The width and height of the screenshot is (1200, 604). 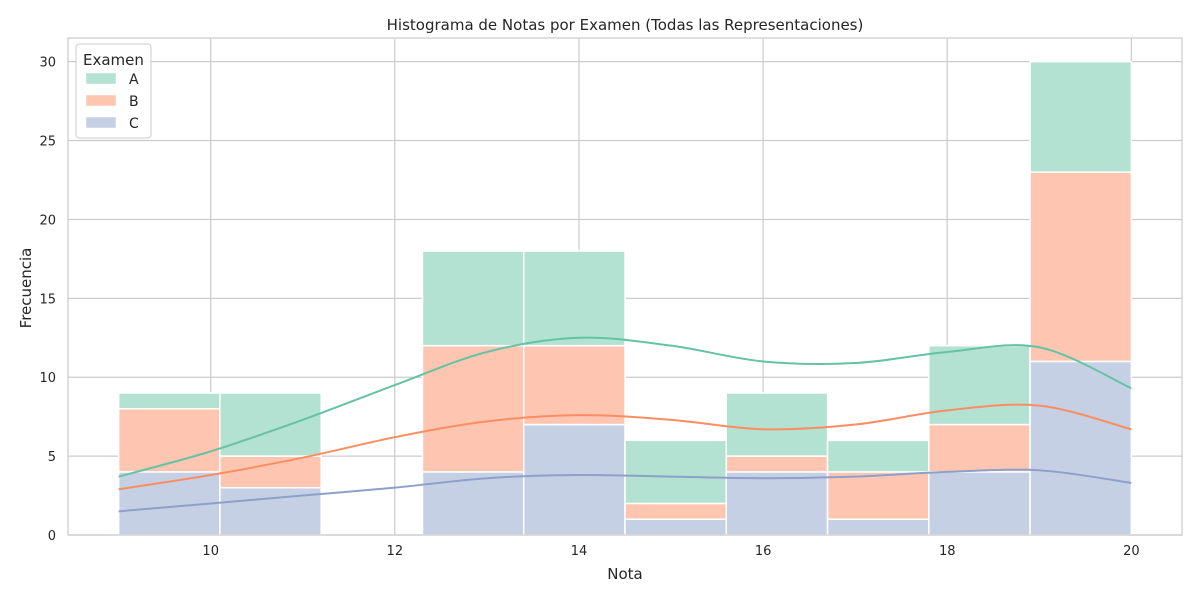 What do you see at coordinates (52, 457) in the screenshot?
I see `y-tick-label: 5` at bounding box center [52, 457].